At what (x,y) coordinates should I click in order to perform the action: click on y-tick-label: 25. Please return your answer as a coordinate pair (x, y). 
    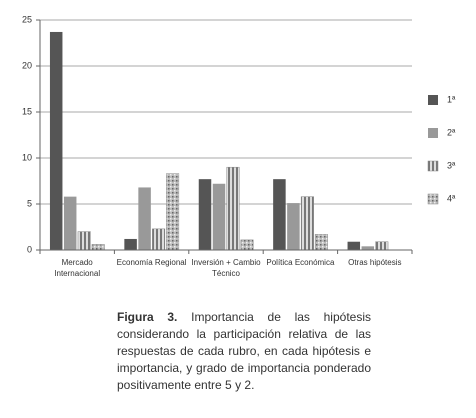
    Looking at the image, I should click on (27, 19).